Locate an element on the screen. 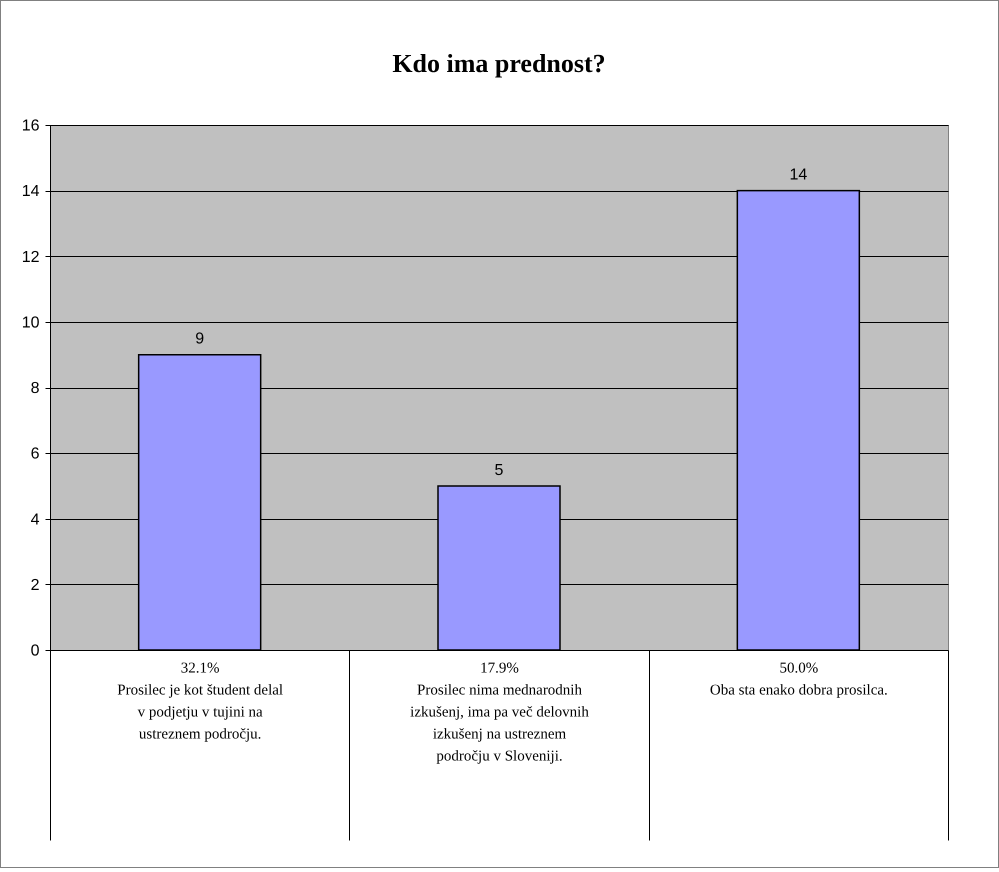 This screenshot has height=872, width=999. text: 17.9% is located at coordinates (499, 668).